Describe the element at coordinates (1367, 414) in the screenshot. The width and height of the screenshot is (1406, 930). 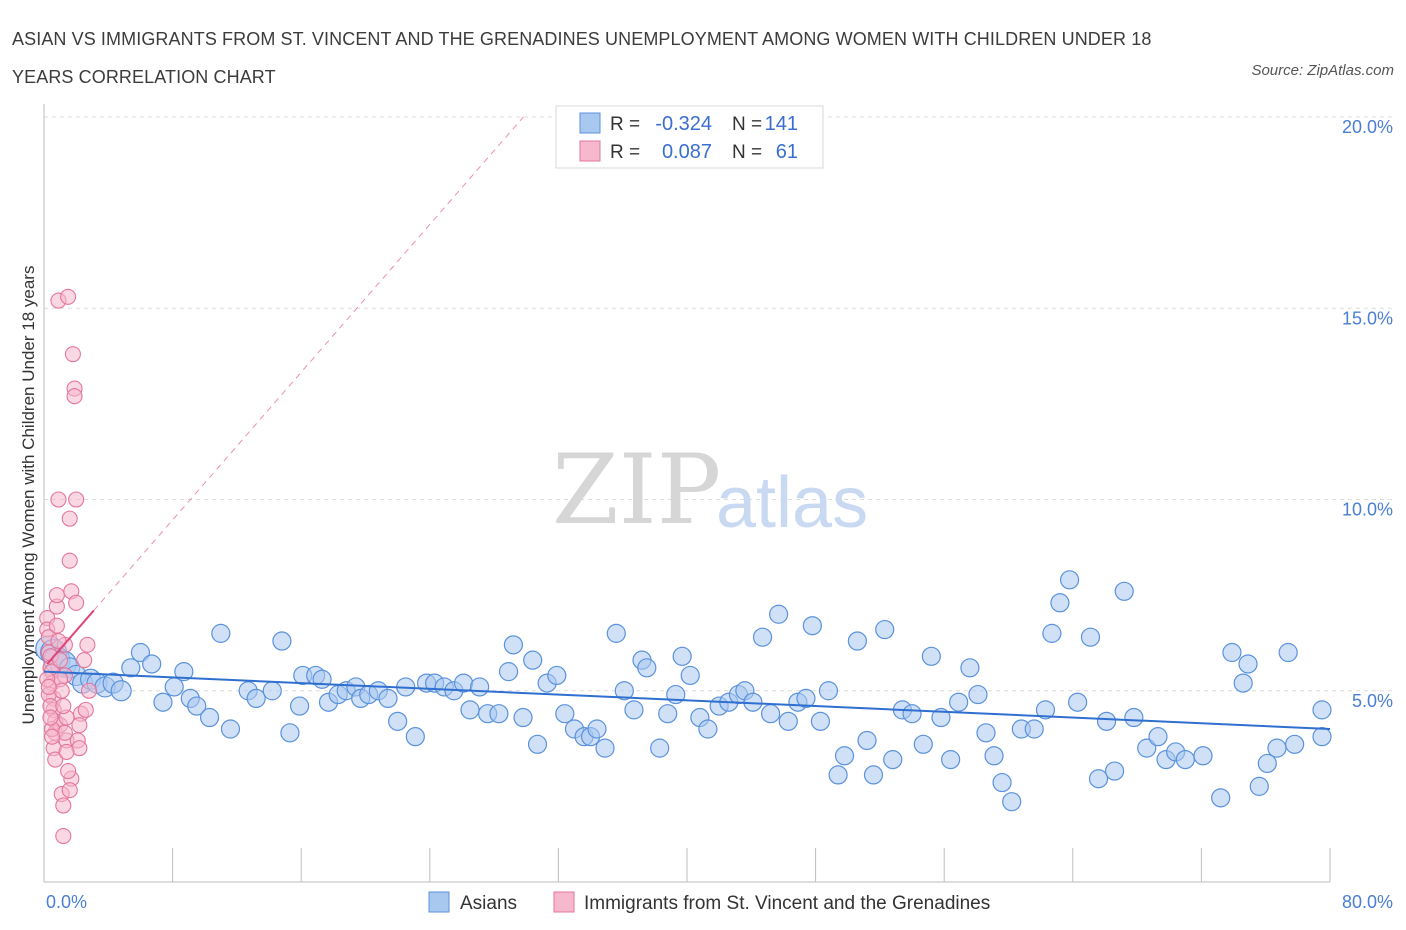
I see `y-tick-labels: 5.0% 10.0% 15.0% 20.0%` at that location.